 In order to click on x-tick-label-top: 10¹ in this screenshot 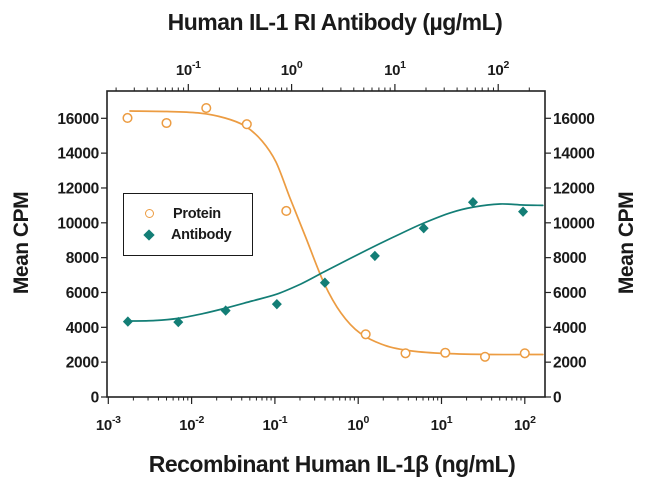, I will do `click(395, 69)`.